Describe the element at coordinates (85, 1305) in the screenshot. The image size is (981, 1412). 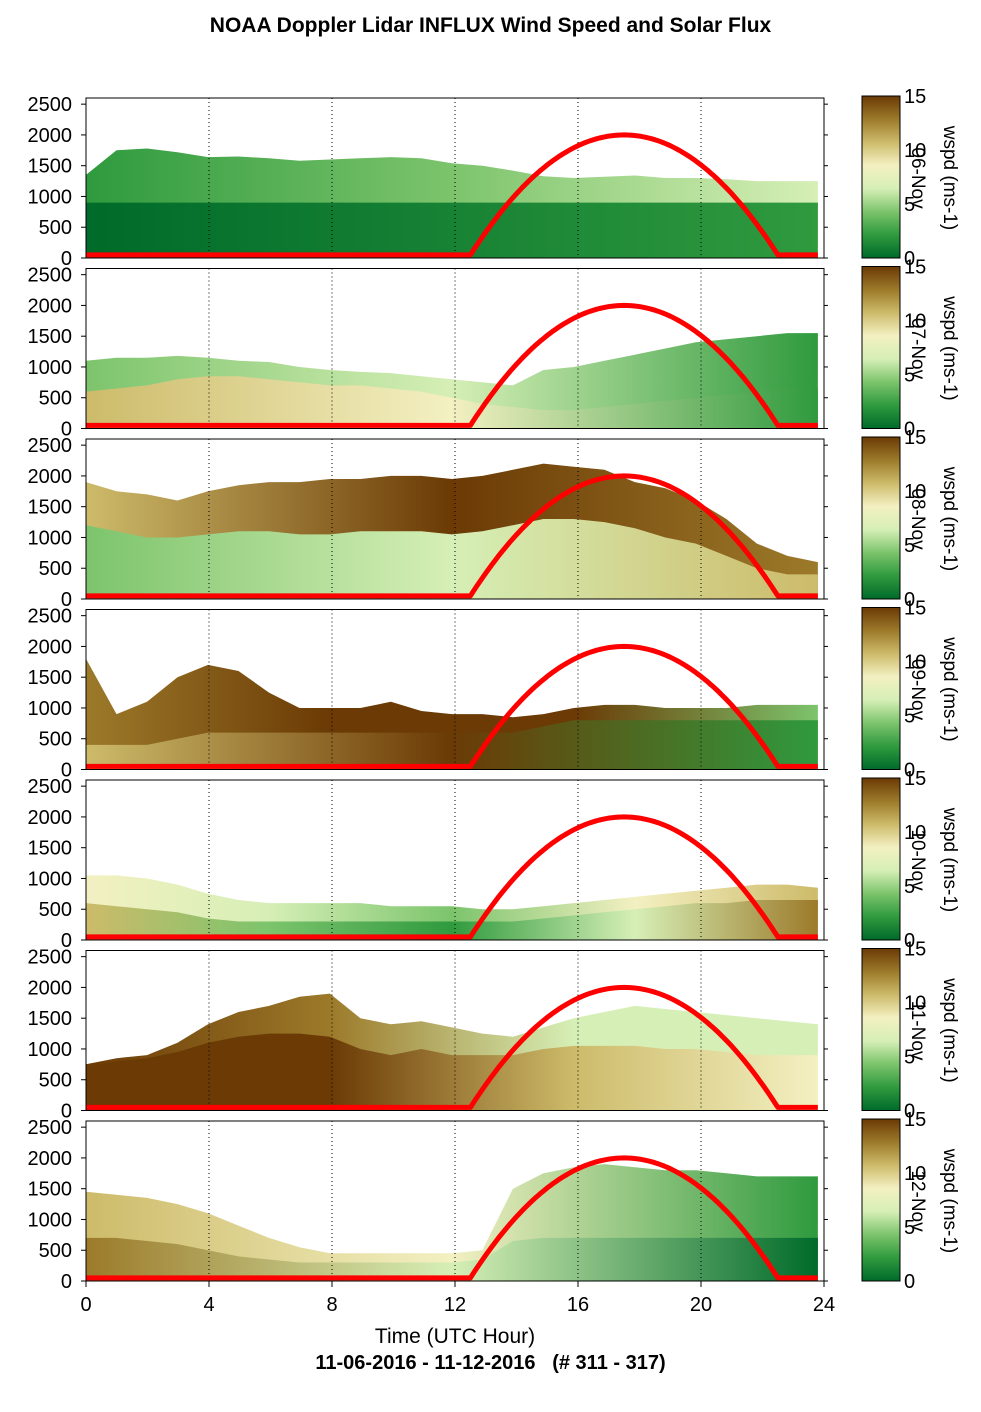
I see `x-tick-label: 0` at that location.